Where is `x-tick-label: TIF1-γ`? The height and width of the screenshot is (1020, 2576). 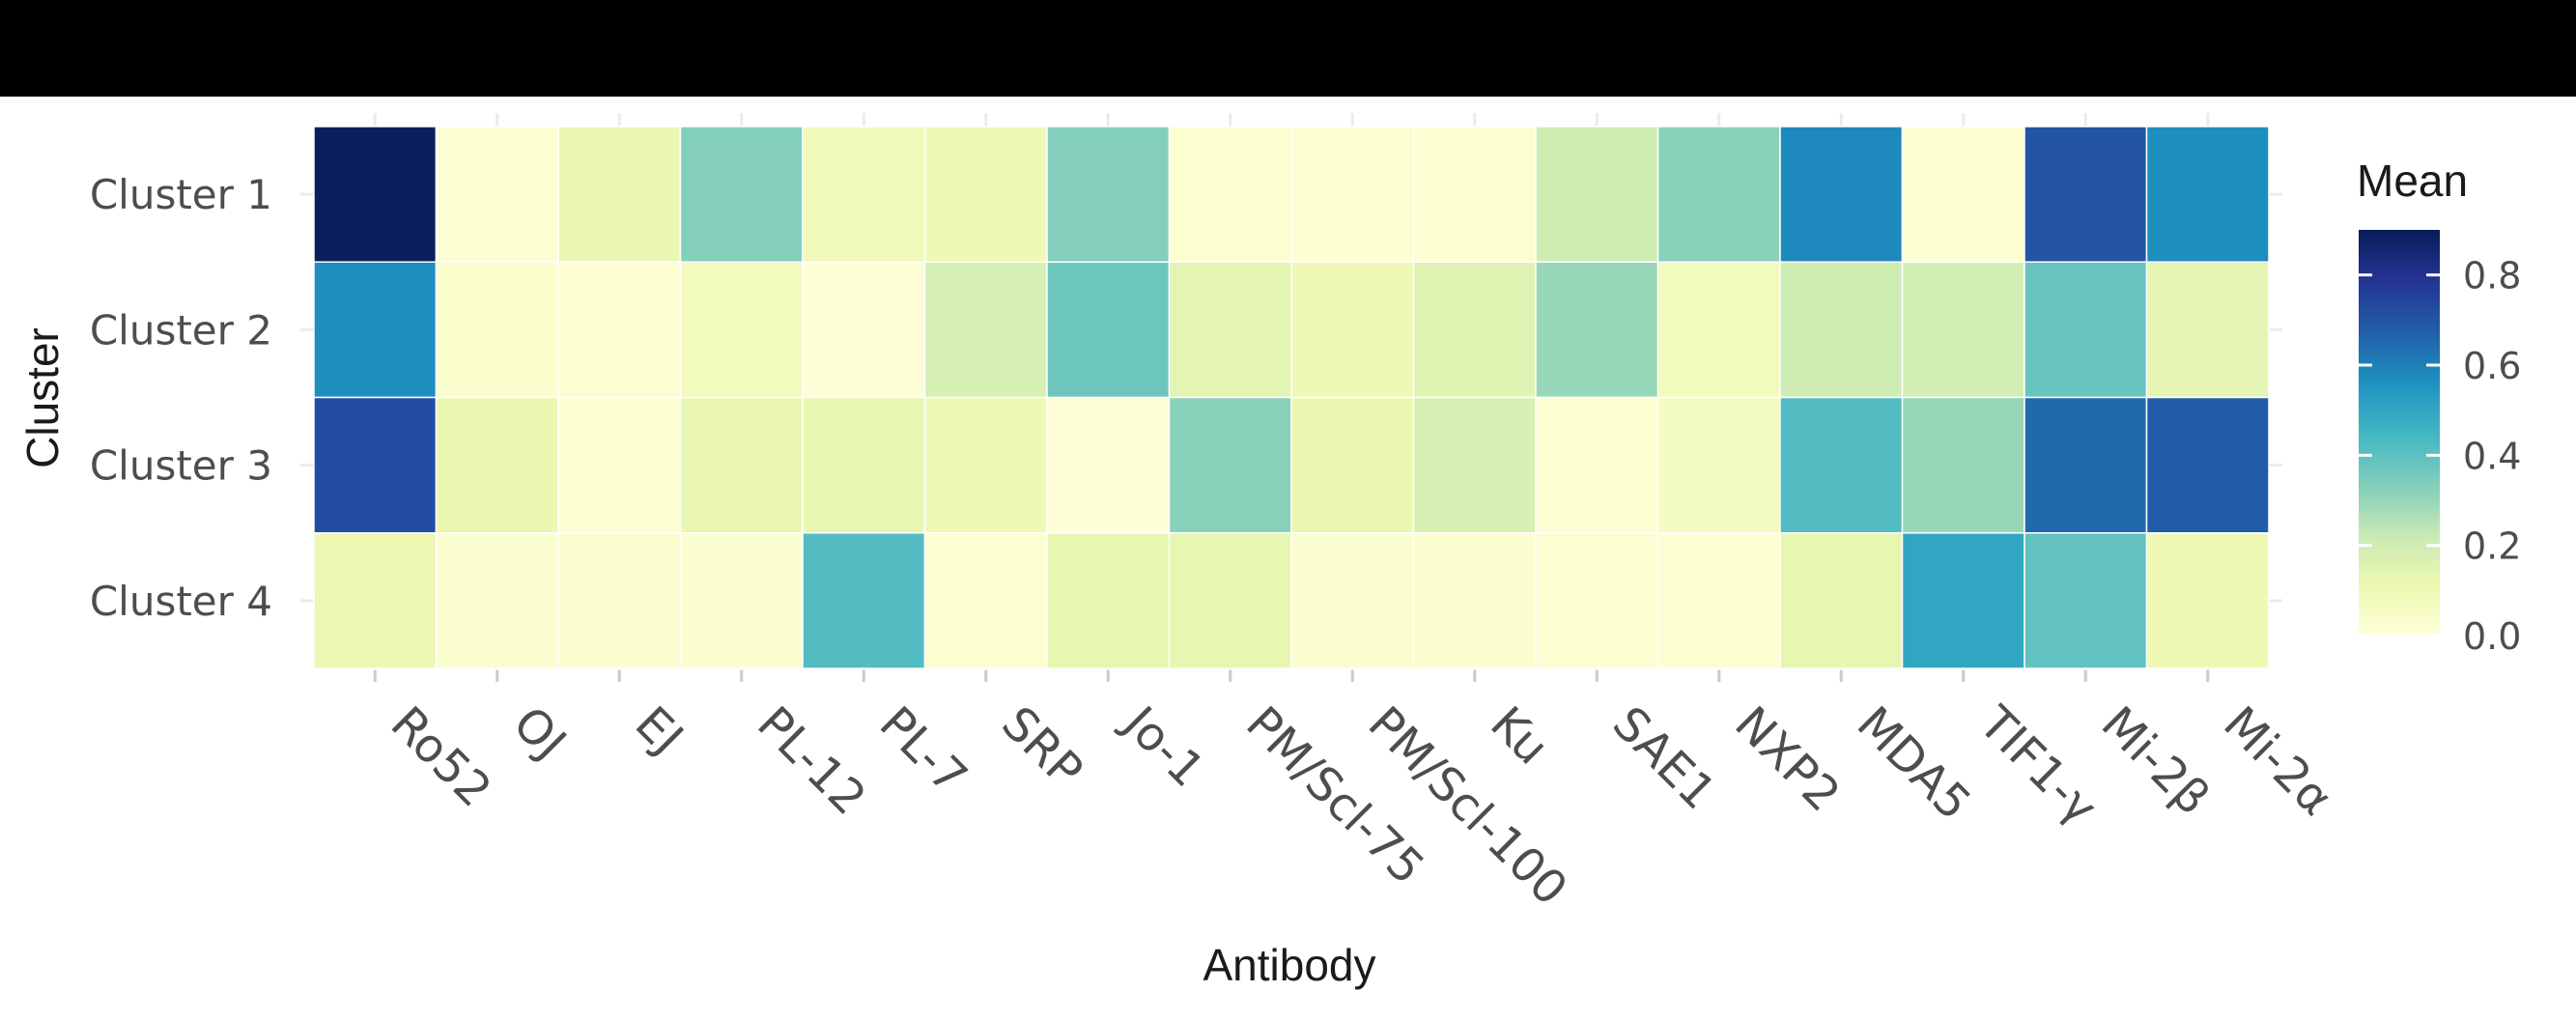
x-tick-label: TIF1-γ is located at coordinates (2038, 766).